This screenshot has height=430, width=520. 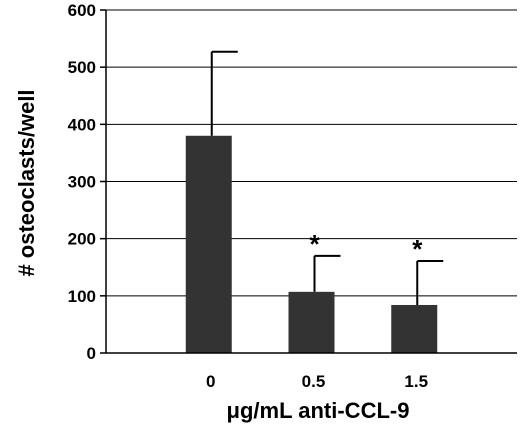 What do you see at coordinates (82, 239) in the screenshot?
I see `y-tick-label: 200` at bounding box center [82, 239].